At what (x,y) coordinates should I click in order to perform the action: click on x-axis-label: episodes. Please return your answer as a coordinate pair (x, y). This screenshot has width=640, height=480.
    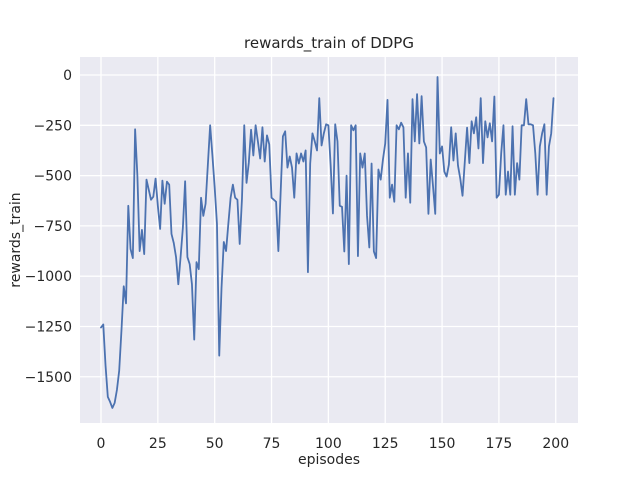
    Looking at the image, I should click on (329, 460).